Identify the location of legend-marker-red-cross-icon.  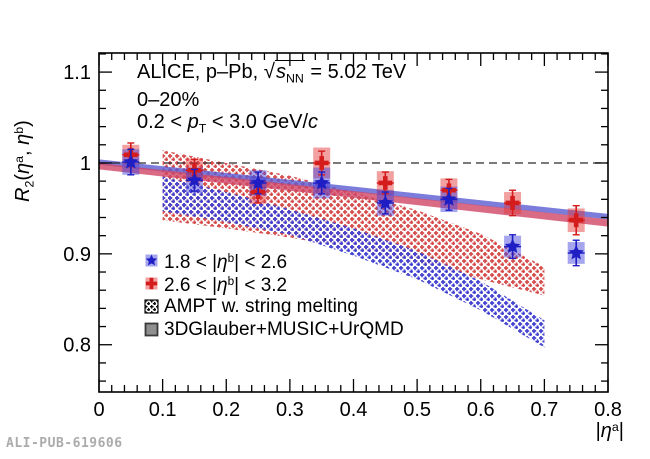
(151, 283).